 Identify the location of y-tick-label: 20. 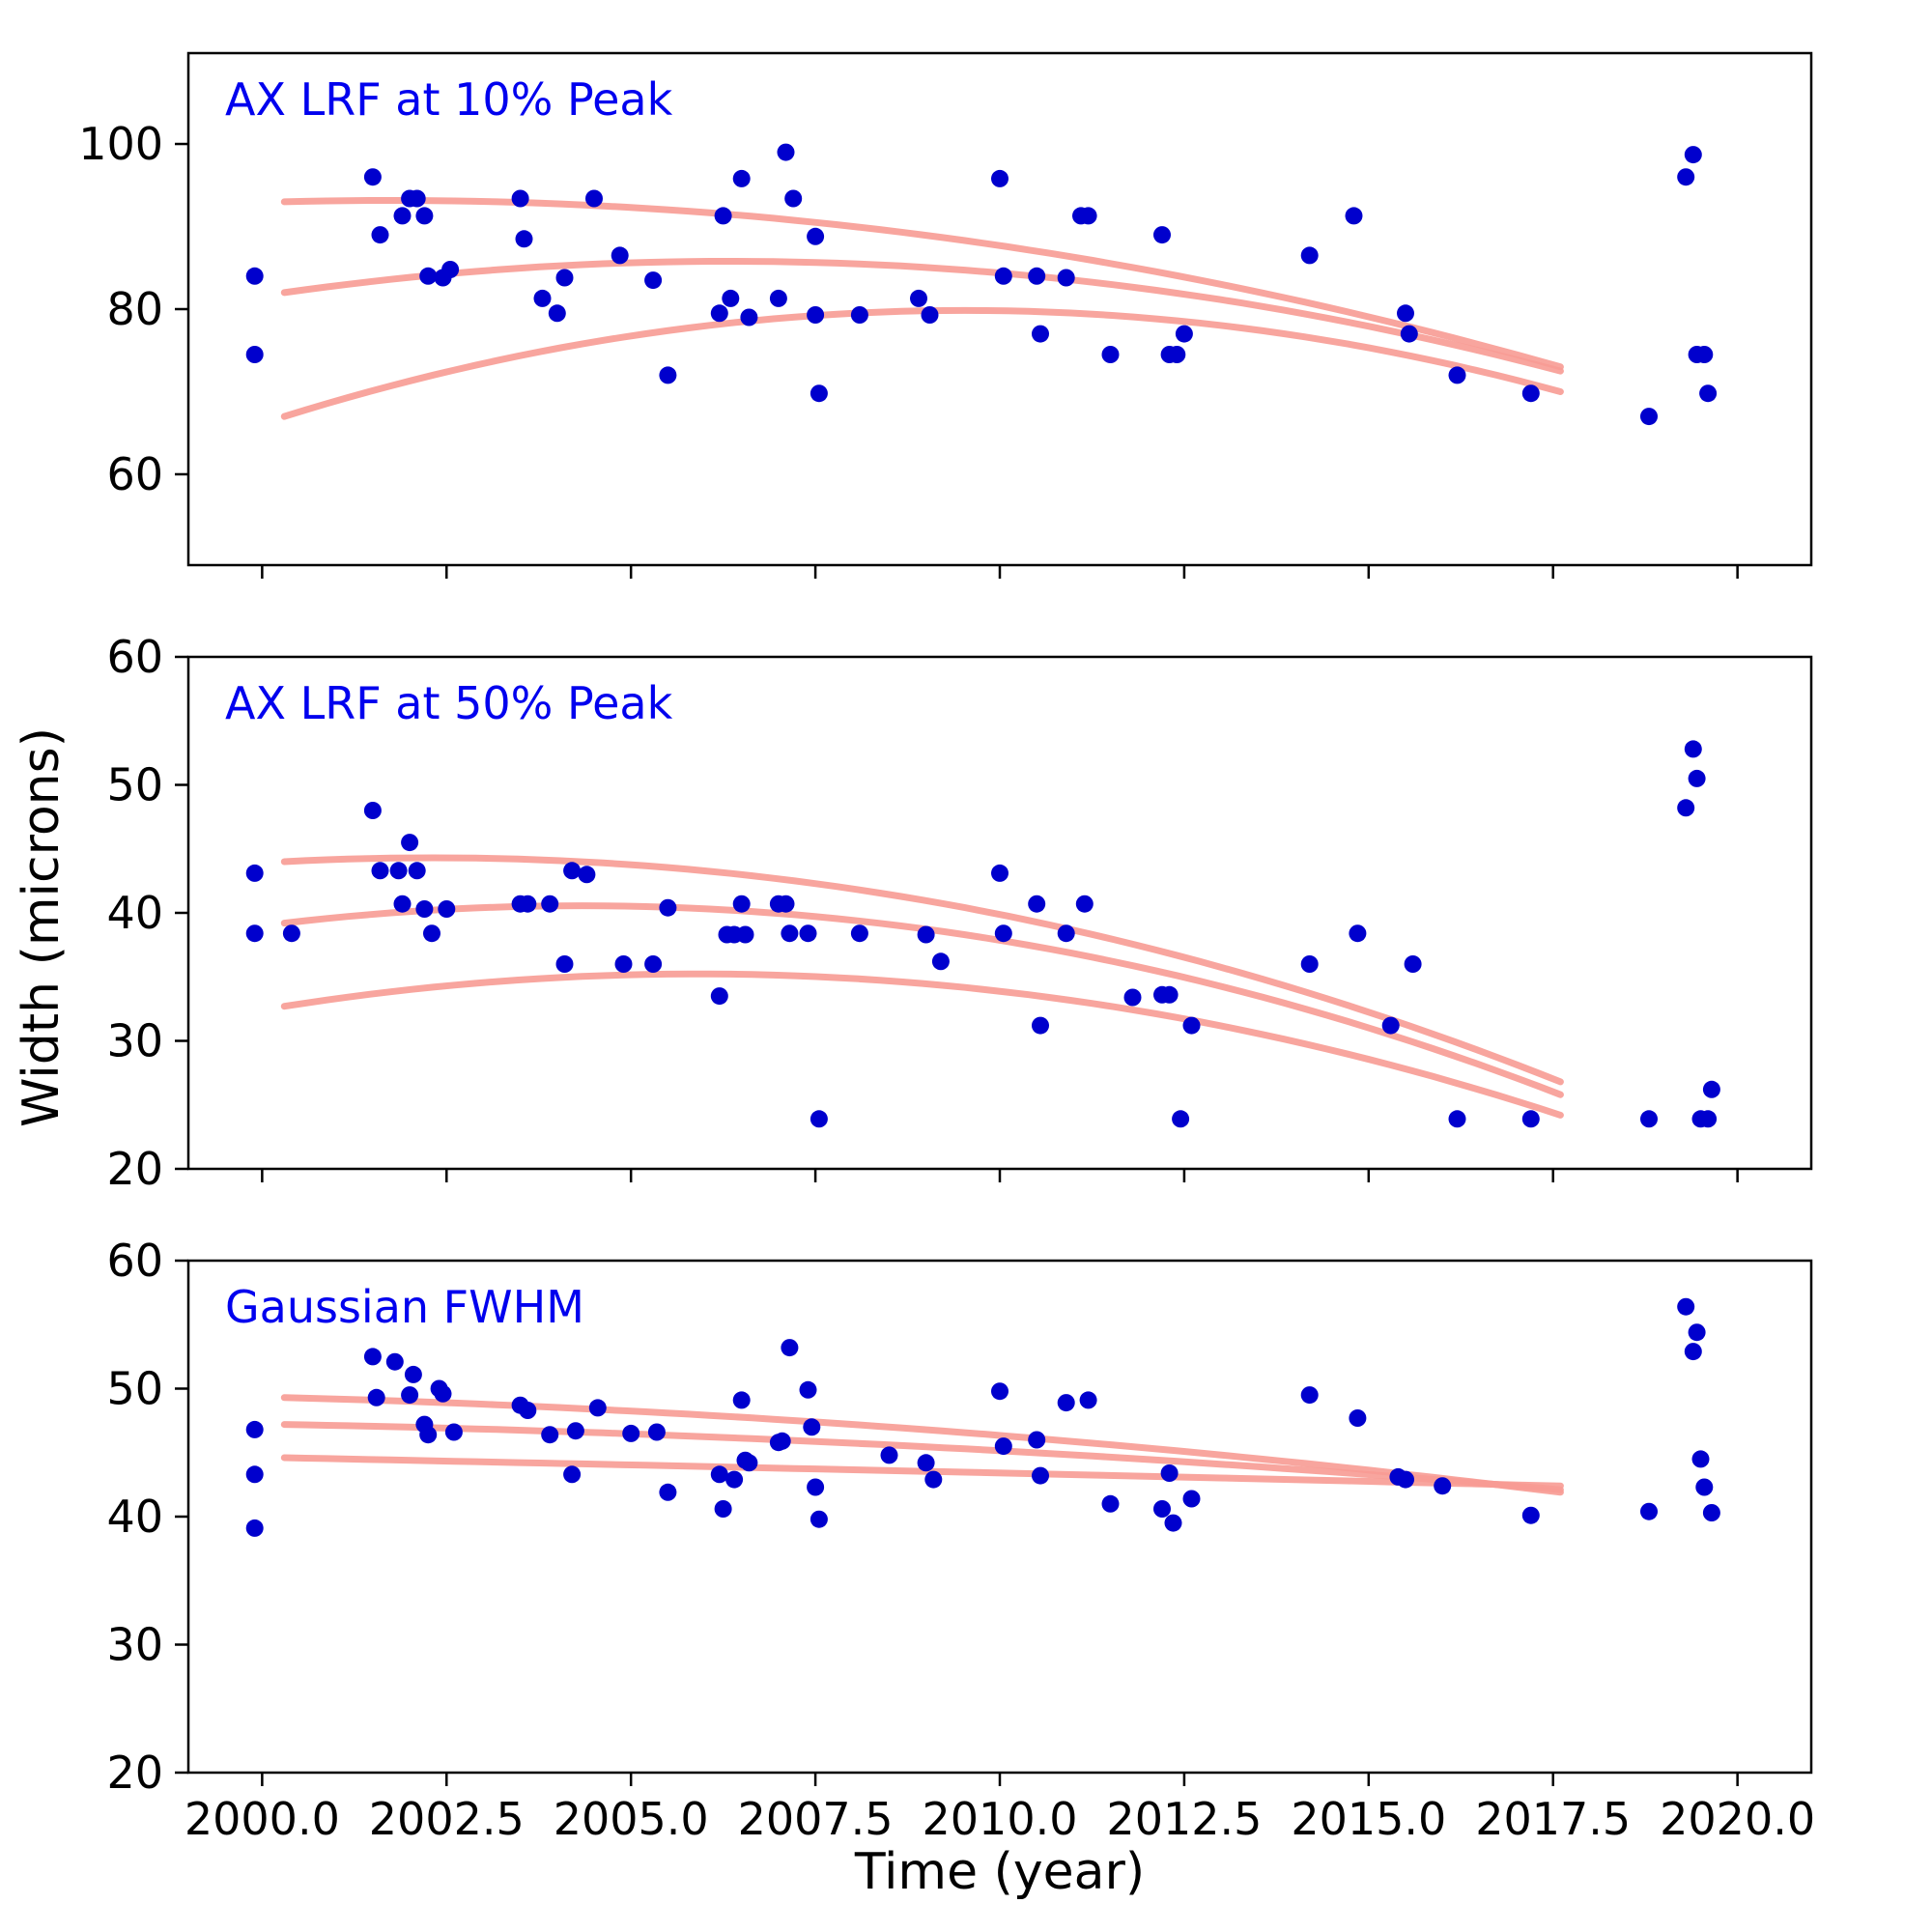
(134, 1169).